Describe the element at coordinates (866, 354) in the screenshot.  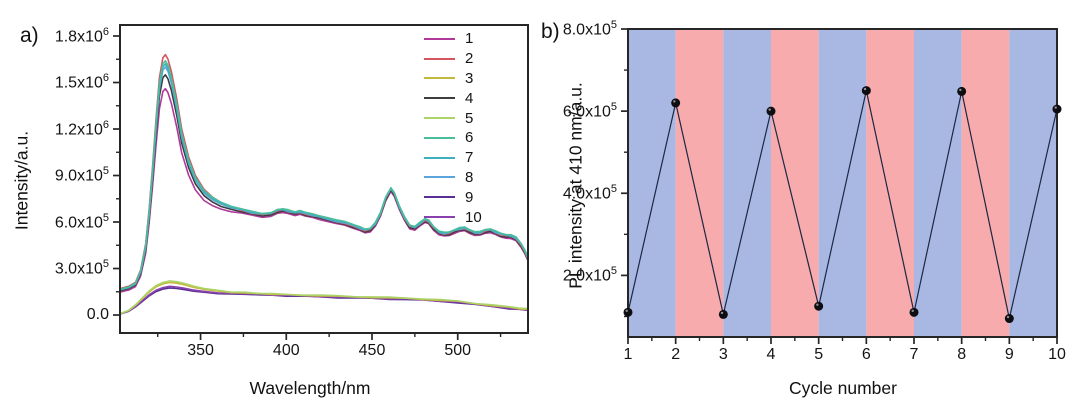
I see `panel-b-x-tick-label: 6` at that location.